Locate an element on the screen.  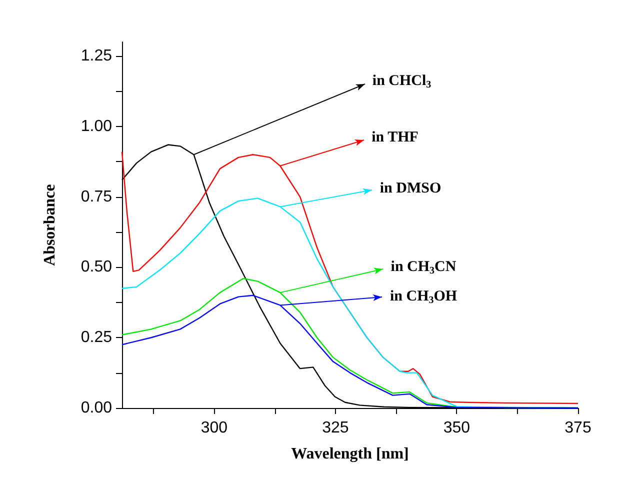
x-tick-label: 375 is located at coordinates (578, 428).